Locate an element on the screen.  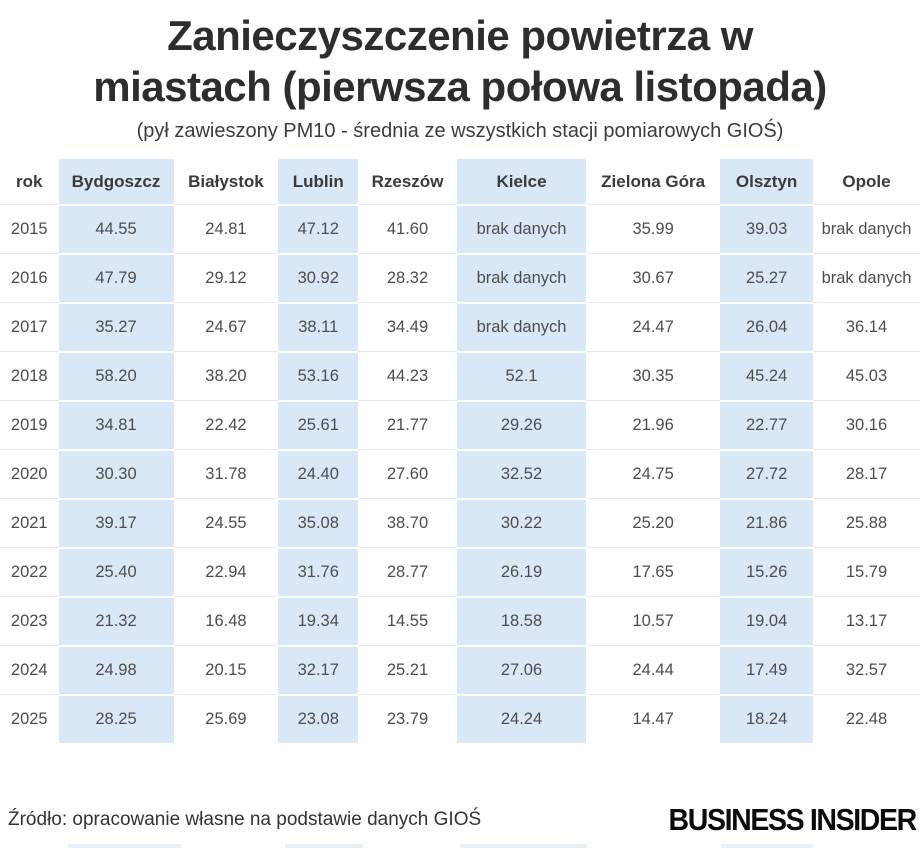
value-cell-zielona-góra: 21.96 is located at coordinates (653, 424).